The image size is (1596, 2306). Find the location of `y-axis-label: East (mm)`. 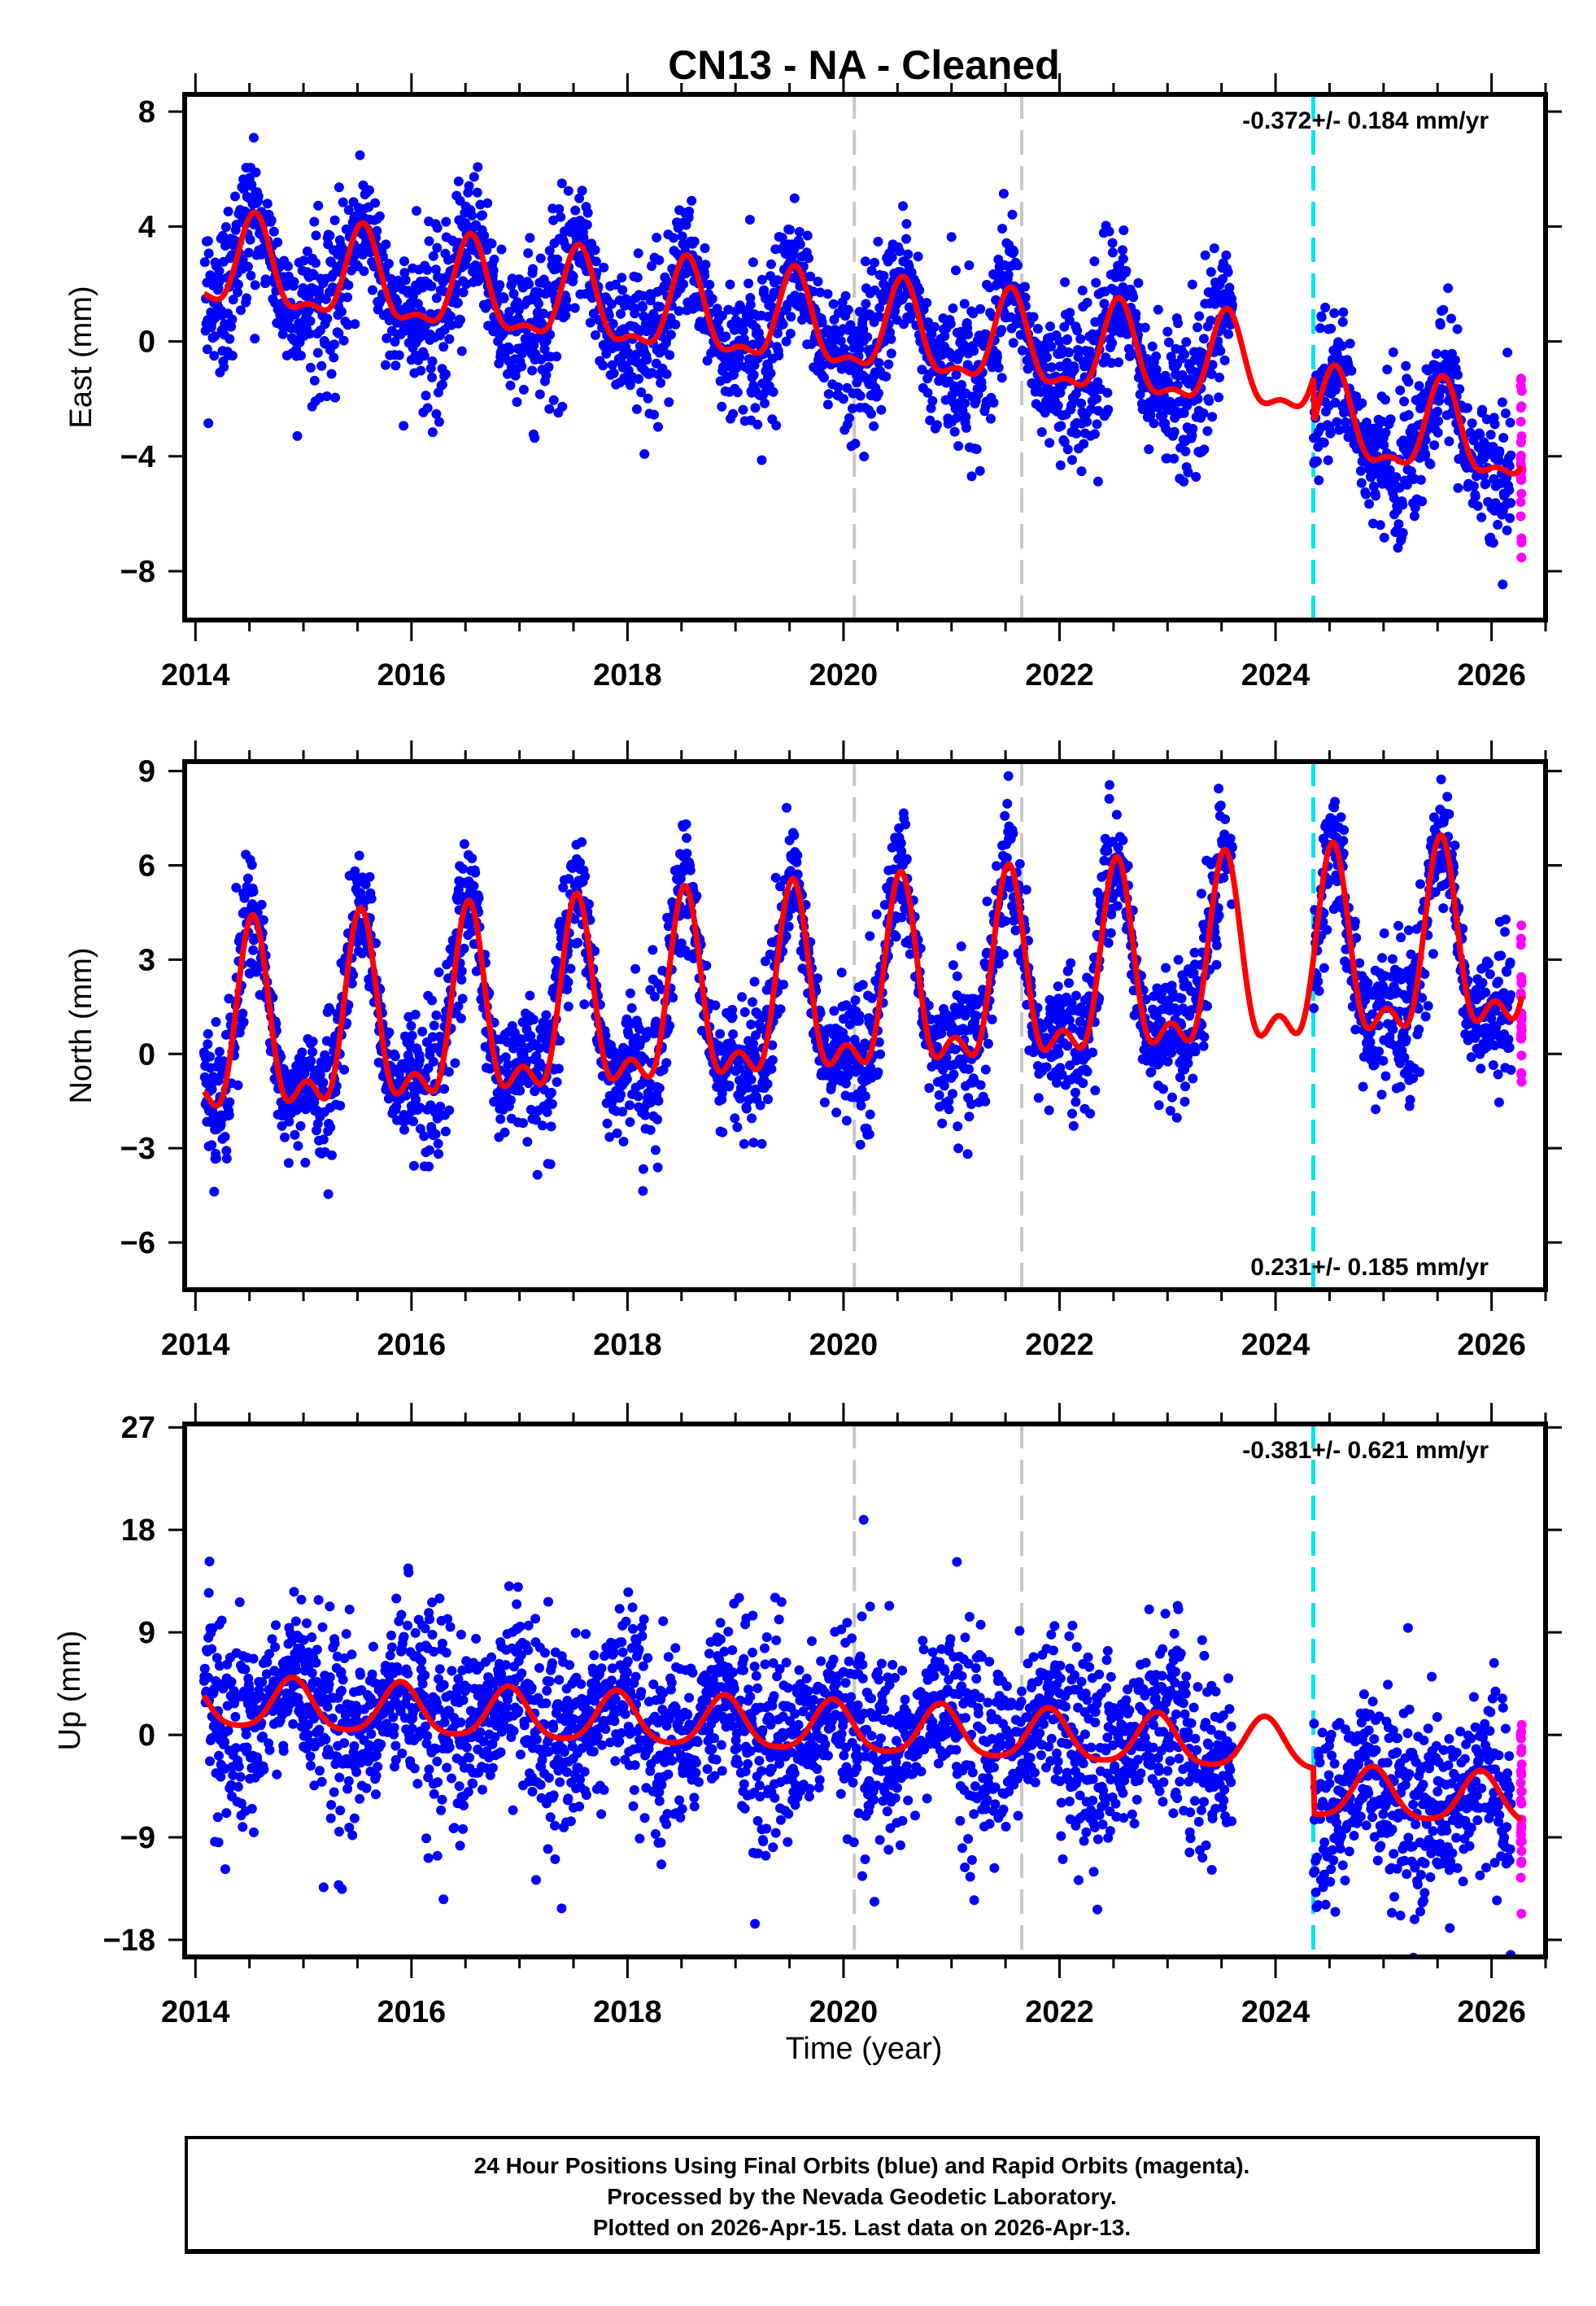

y-axis-label: East (mm) is located at coordinates (81, 357).